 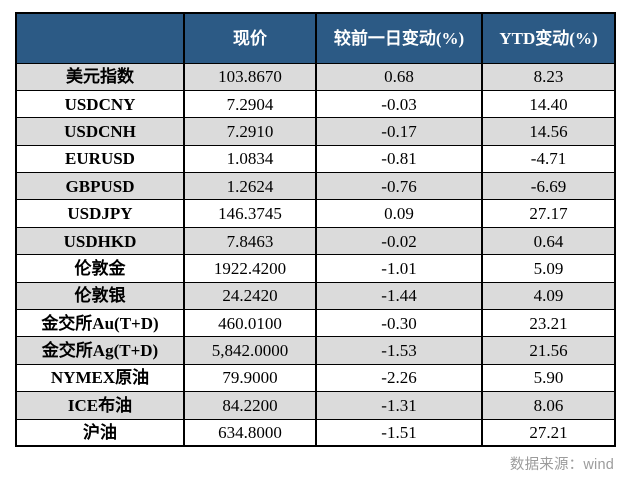 I want to click on header-cell-ytd-change: YTD变动(%), so click(x=548, y=38).